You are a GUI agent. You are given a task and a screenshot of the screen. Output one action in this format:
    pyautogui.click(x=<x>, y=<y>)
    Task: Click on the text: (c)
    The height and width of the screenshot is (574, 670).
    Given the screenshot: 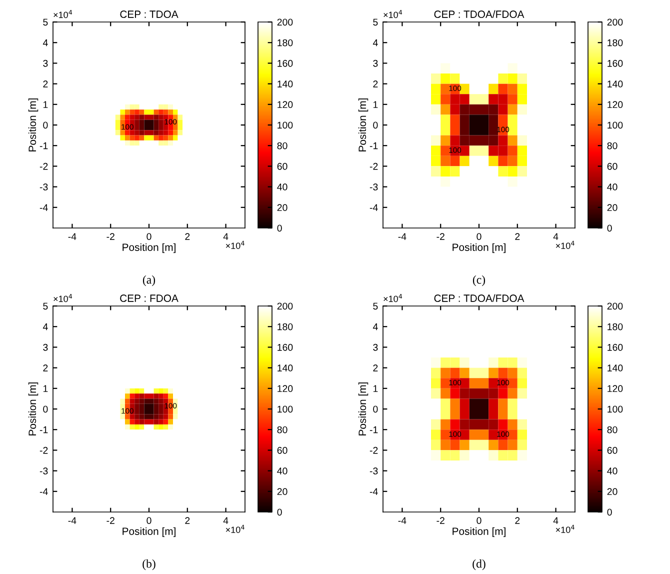 What is the action you would take?
    pyautogui.click(x=479, y=280)
    